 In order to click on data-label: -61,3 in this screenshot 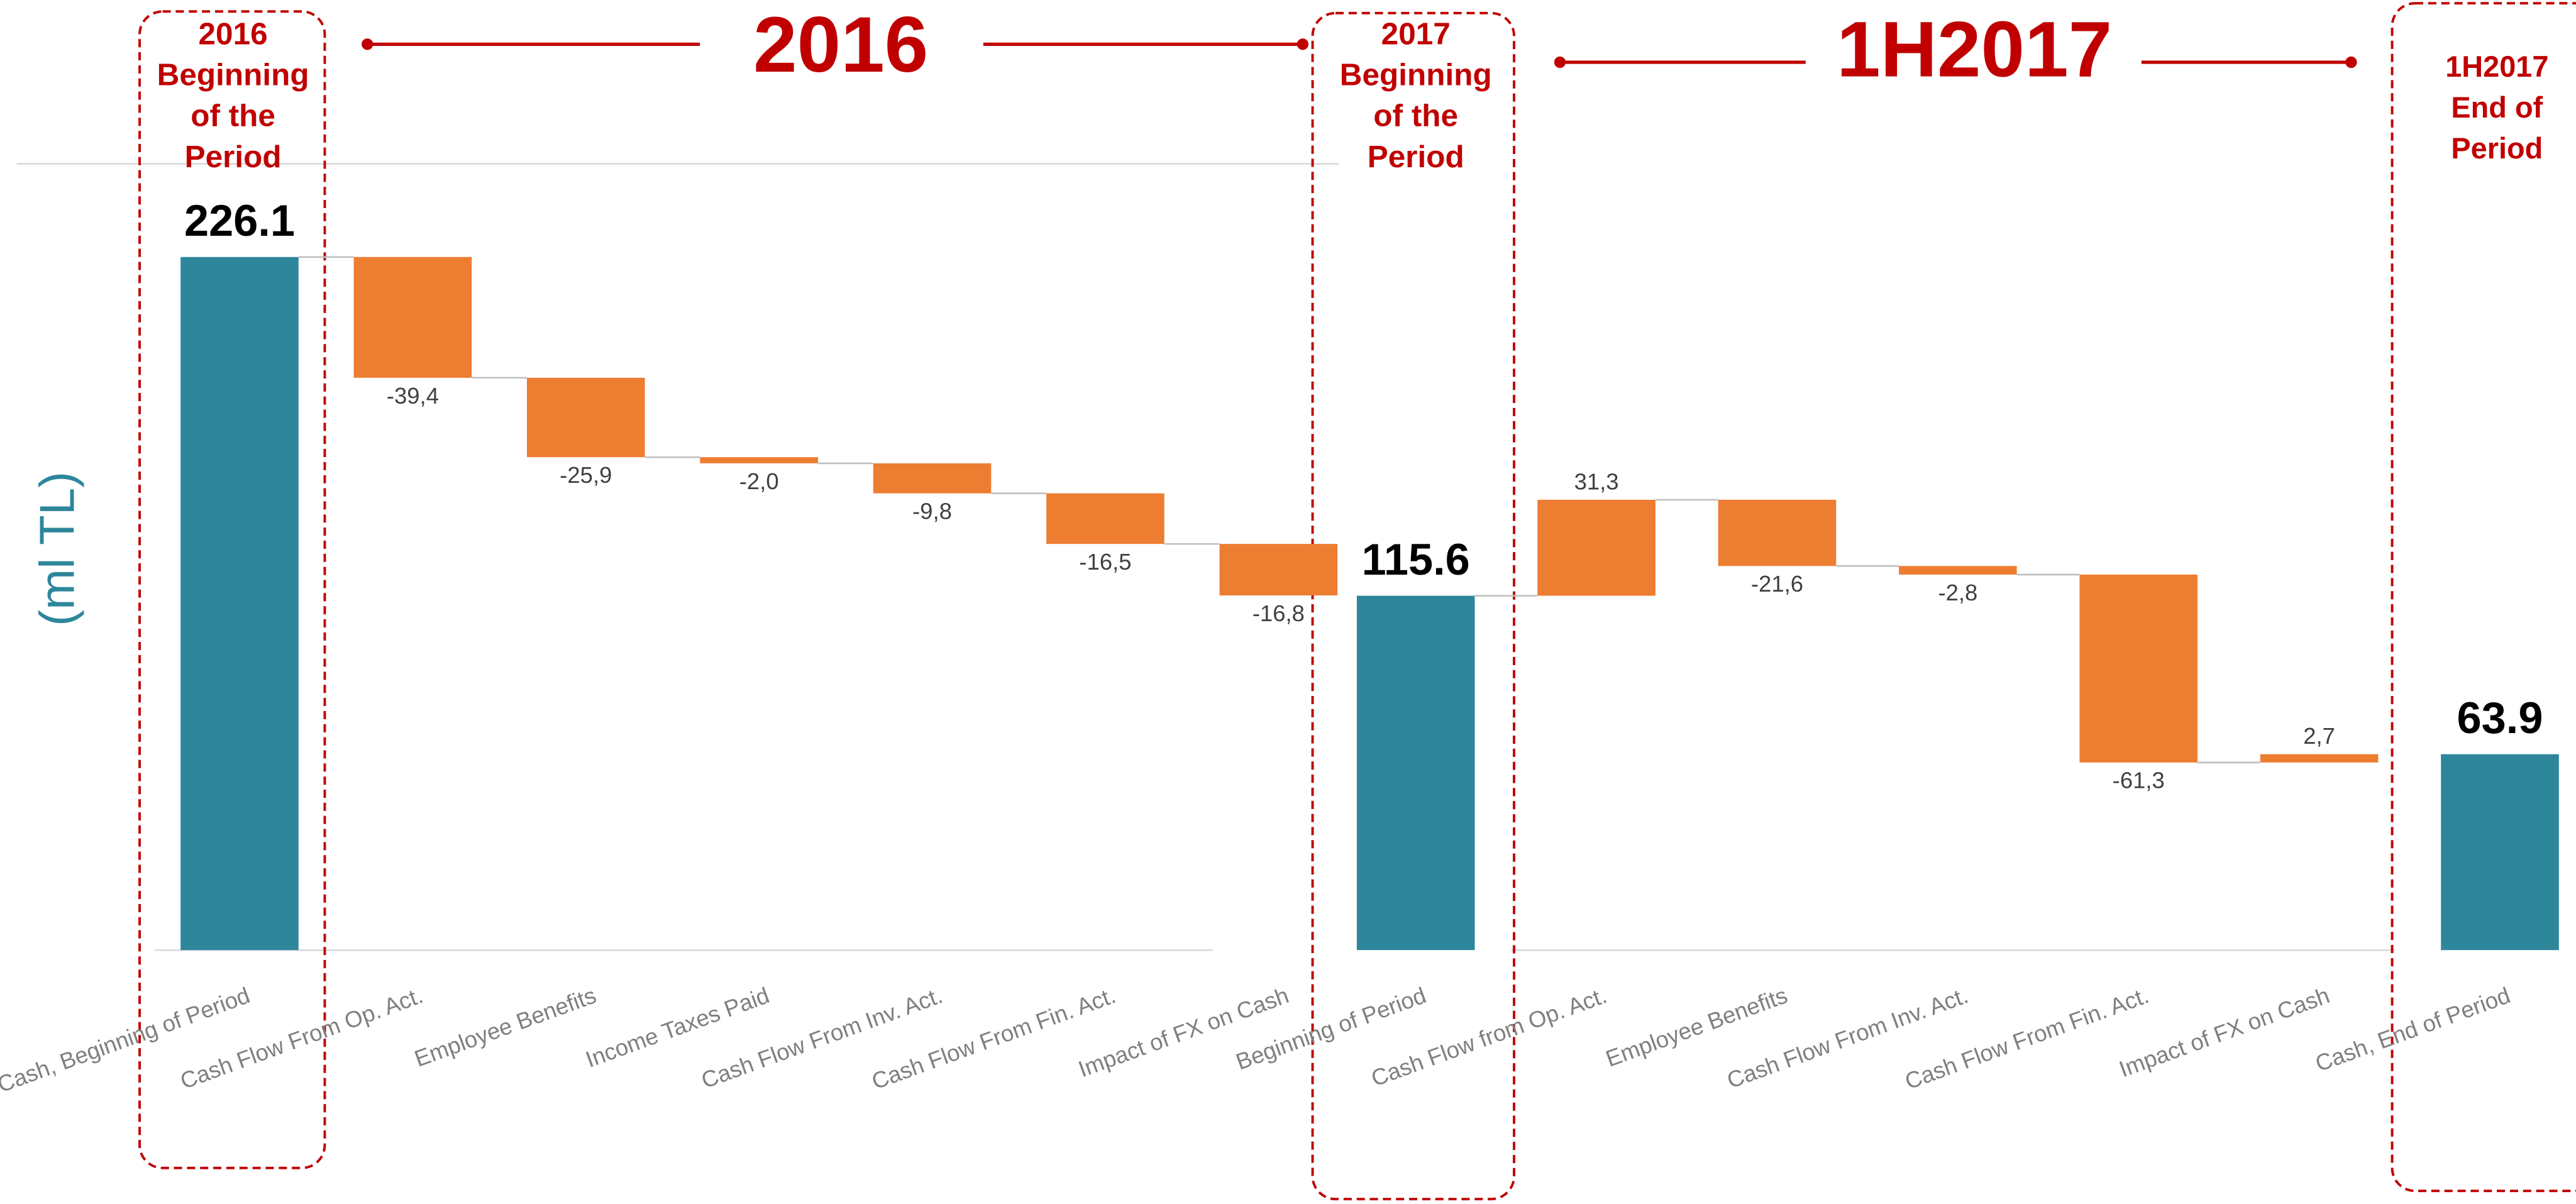, I will do `click(2139, 781)`.